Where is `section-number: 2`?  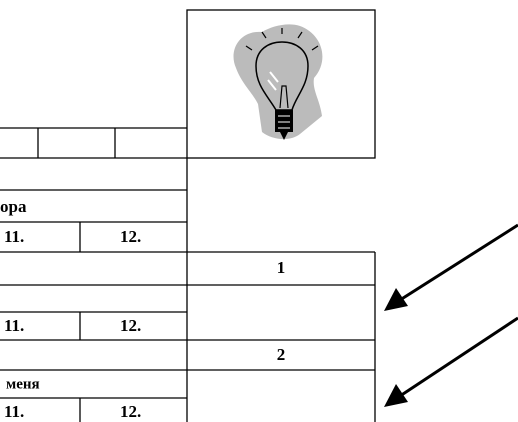
section-number: 2 is located at coordinates (281, 354).